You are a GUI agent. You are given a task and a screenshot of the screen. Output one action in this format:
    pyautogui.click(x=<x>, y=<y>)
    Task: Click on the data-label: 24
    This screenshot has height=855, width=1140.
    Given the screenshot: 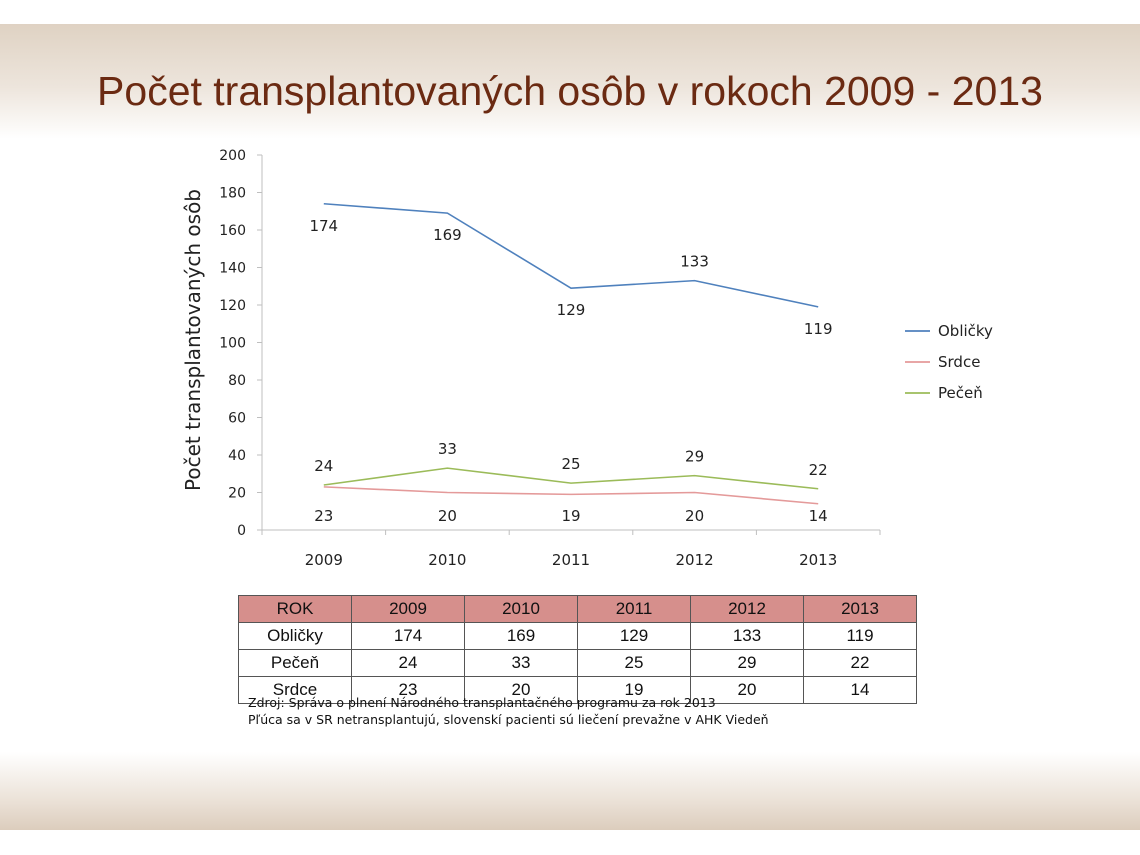 What is the action you would take?
    pyautogui.click(x=323, y=466)
    